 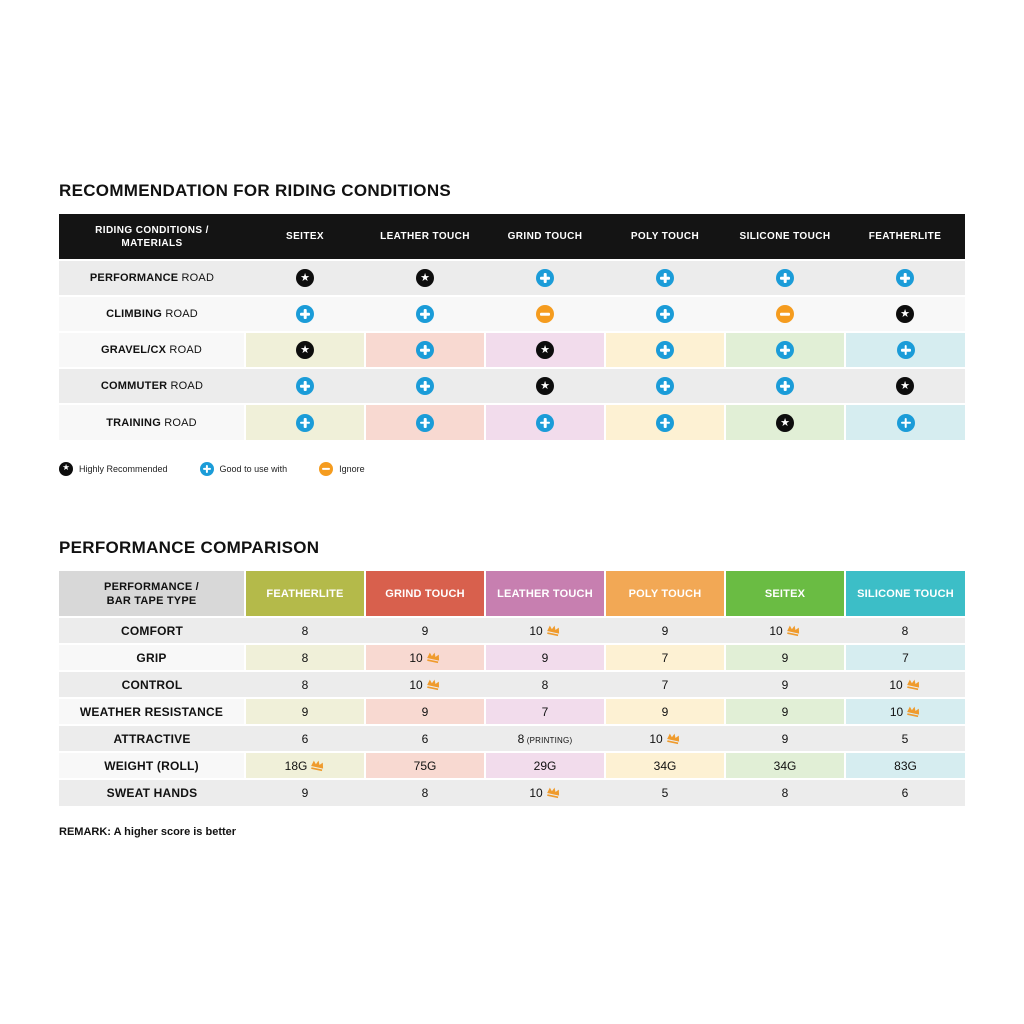 What do you see at coordinates (152, 792) in the screenshot?
I see `row-label: SWEAT HANDS` at bounding box center [152, 792].